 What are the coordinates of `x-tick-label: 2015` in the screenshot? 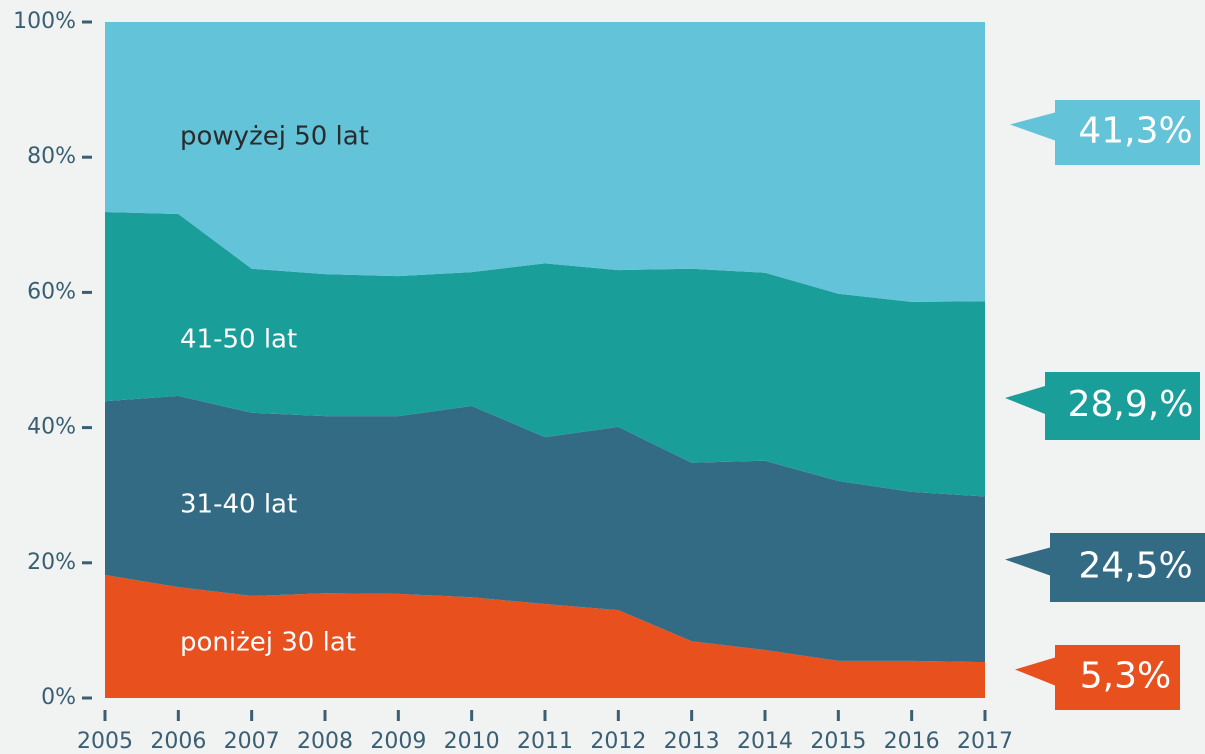 It's located at (838, 741).